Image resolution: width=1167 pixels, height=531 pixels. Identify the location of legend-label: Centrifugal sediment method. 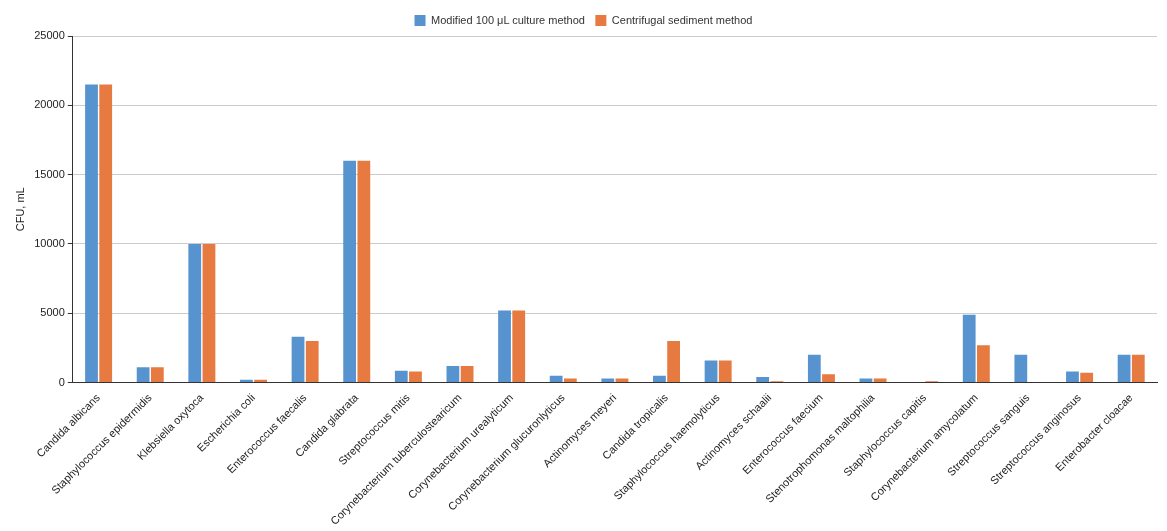
(682, 19).